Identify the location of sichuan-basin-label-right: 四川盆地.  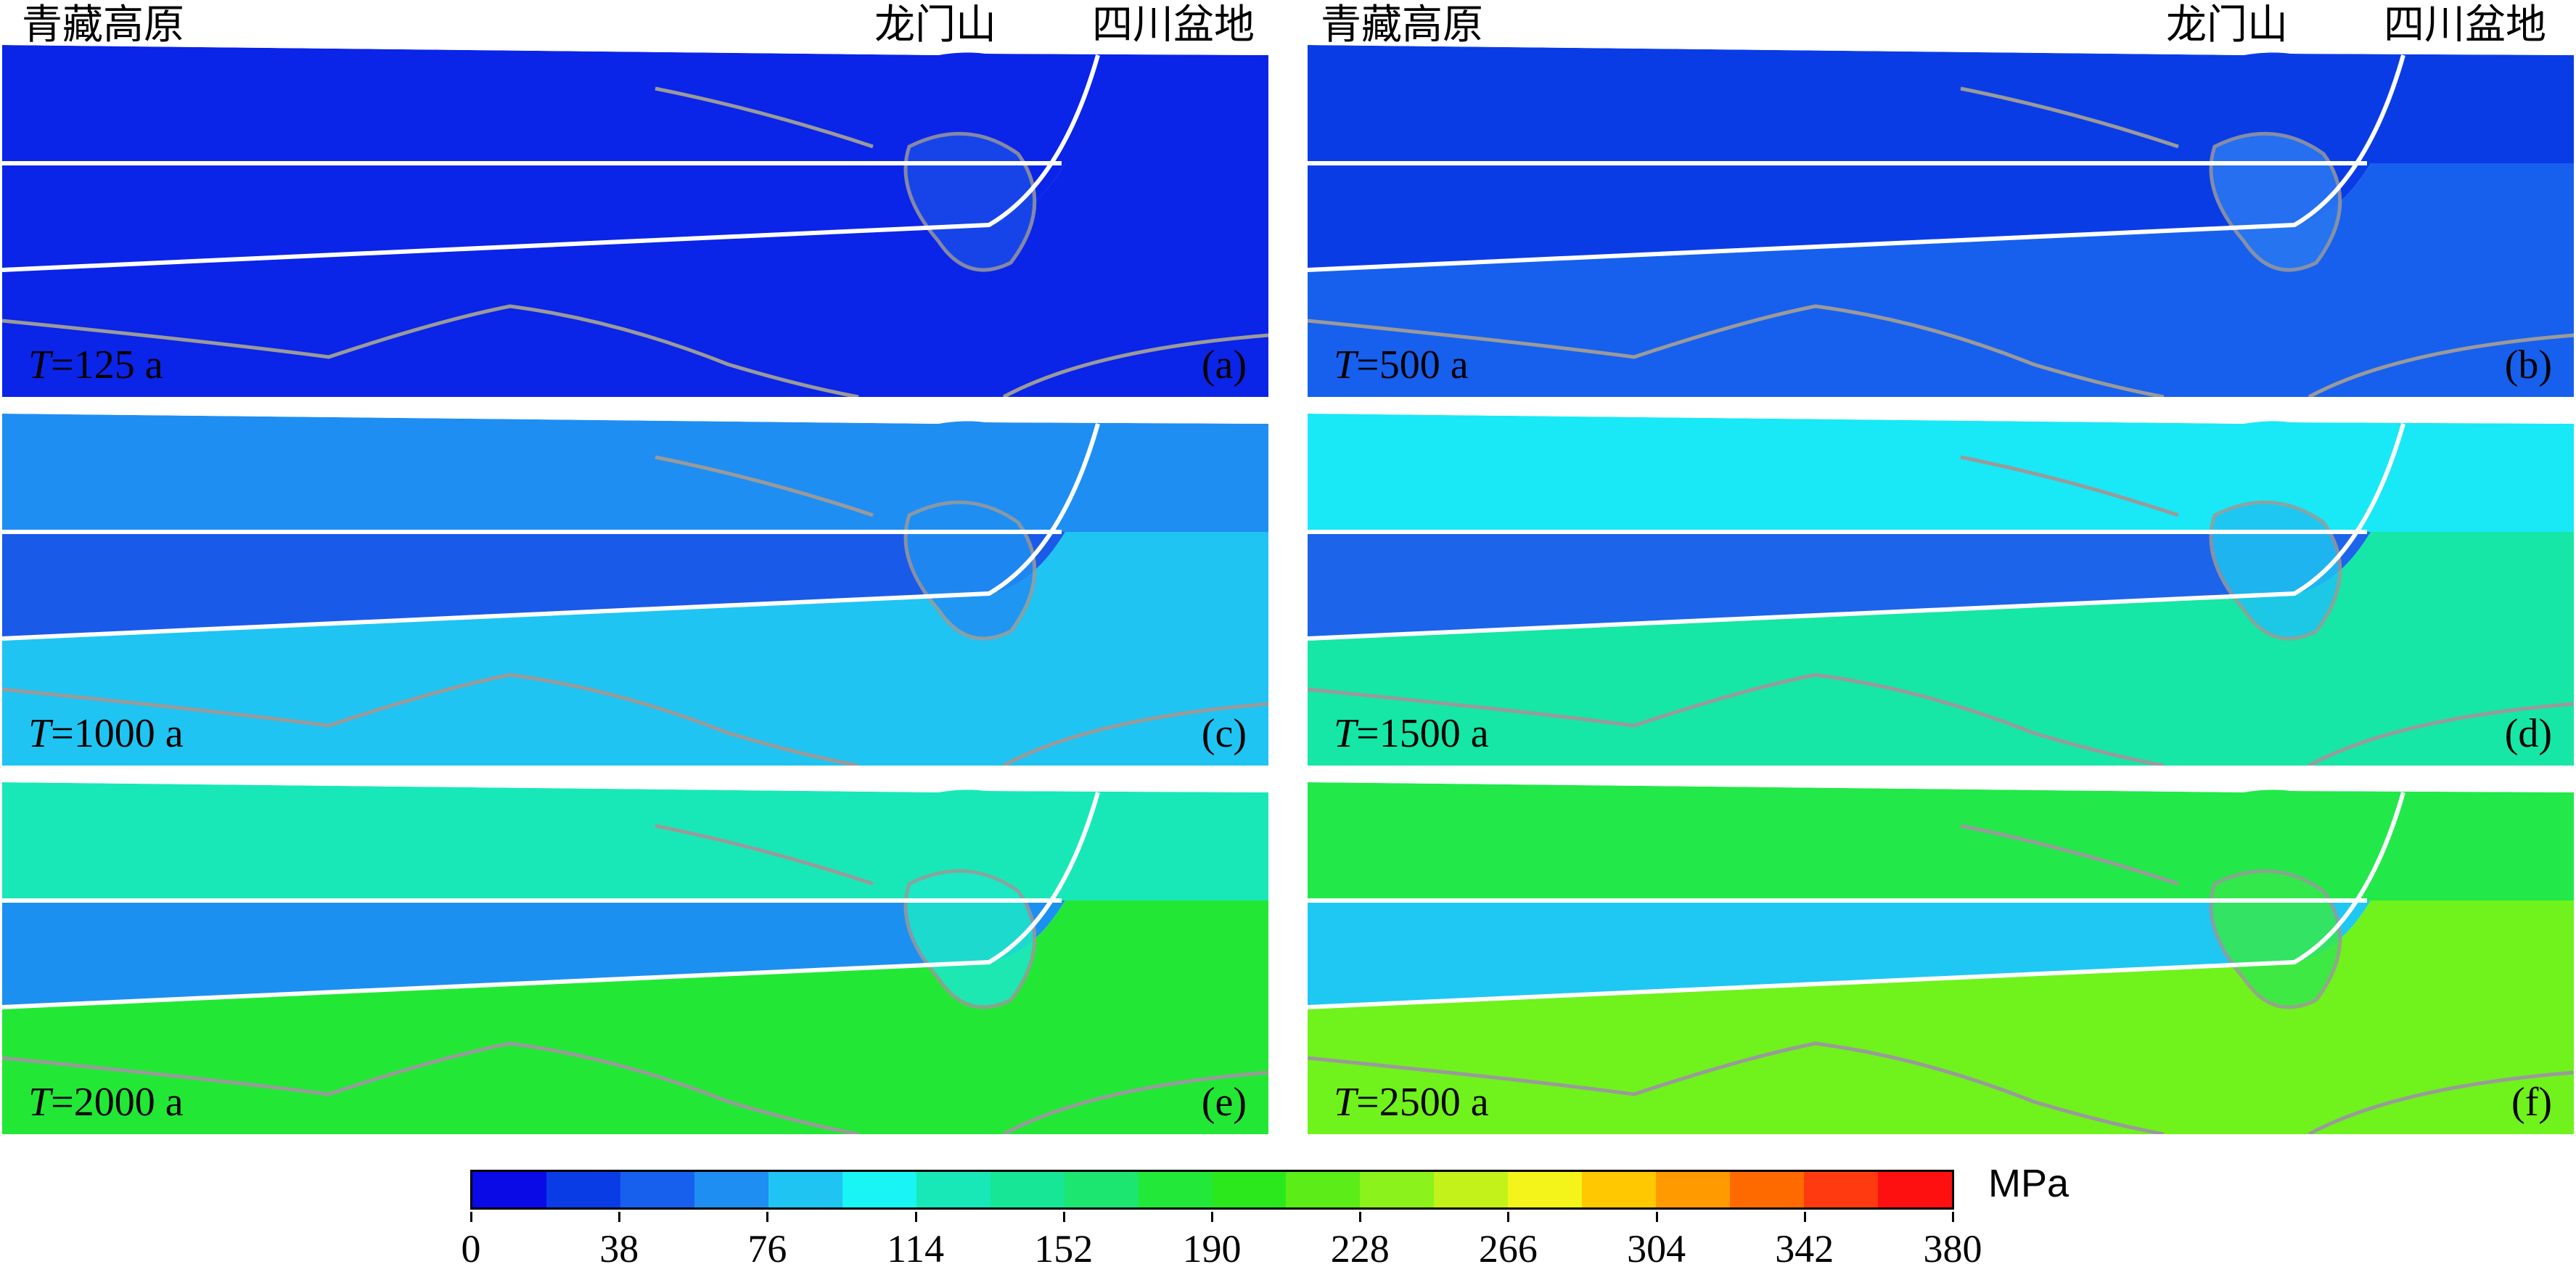
(2465, 25).